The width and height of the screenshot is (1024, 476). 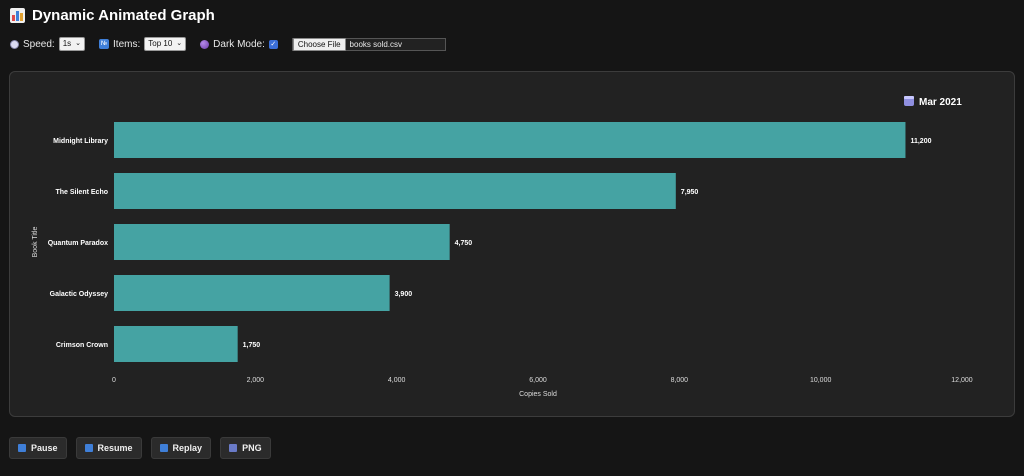 I want to click on x-tick-label: 4,000, so click(x=397, y=380).